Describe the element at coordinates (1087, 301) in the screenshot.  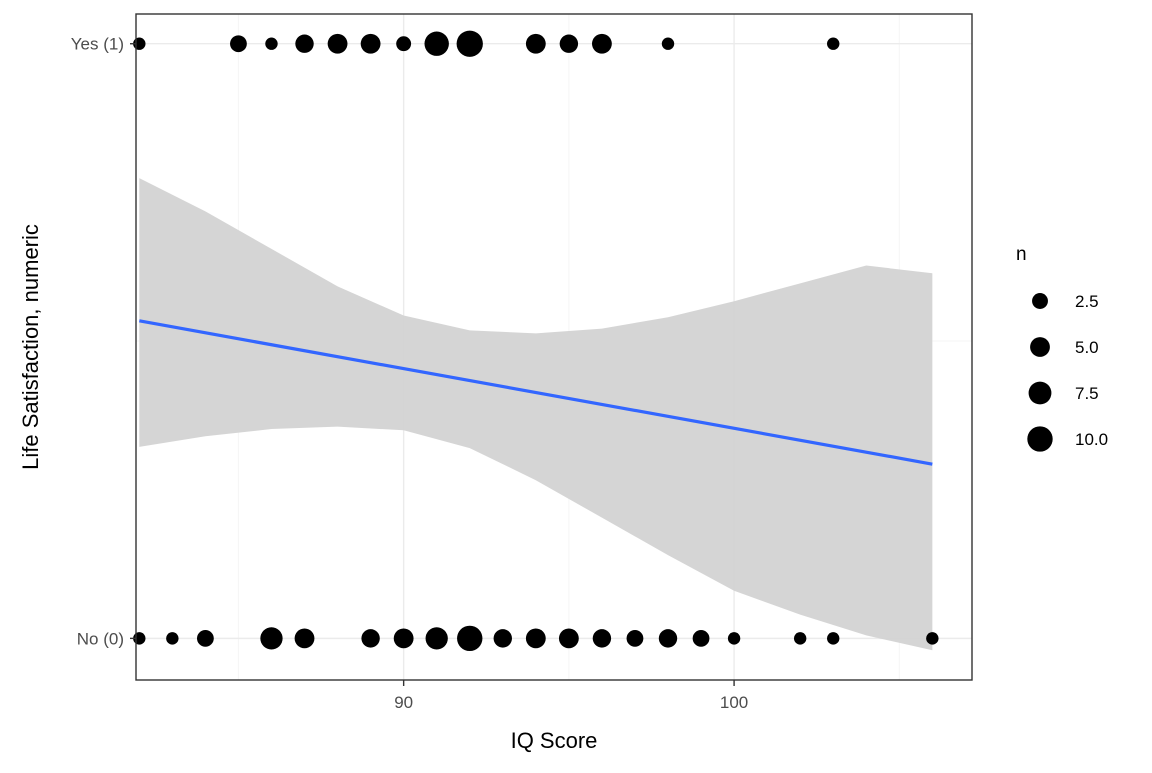
I see `legend-label: 2.5` at that location.